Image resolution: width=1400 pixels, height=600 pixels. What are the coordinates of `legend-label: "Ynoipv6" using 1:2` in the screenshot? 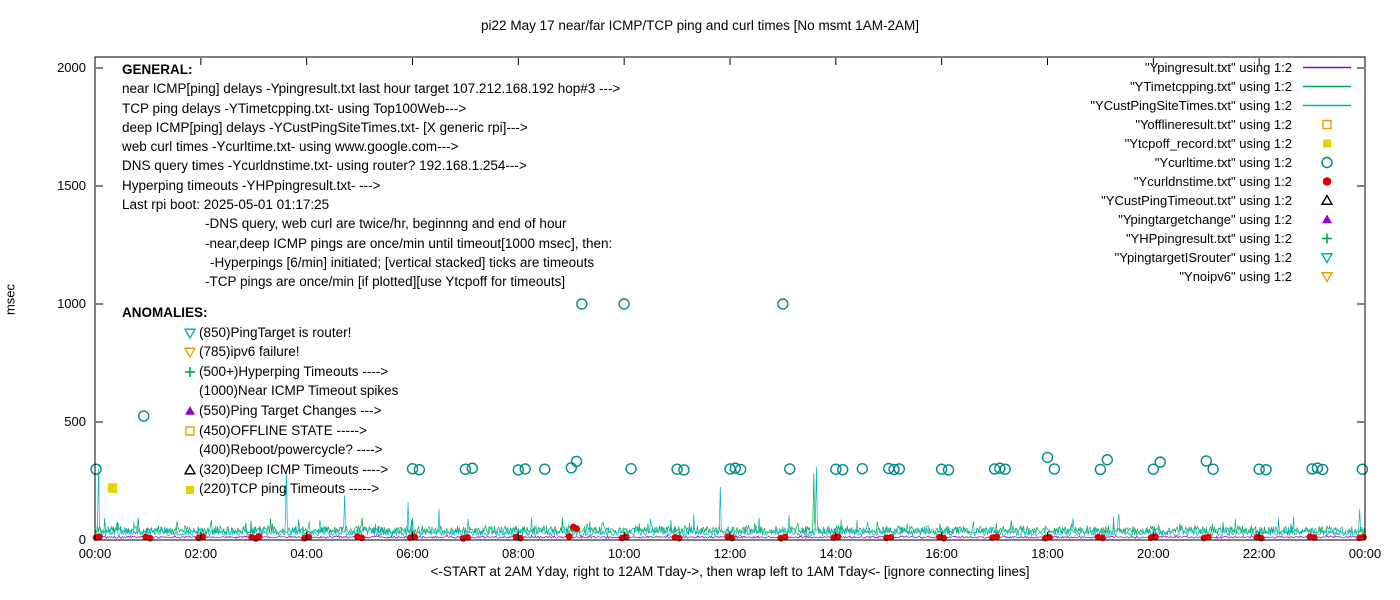 It's located at (1235, 276).